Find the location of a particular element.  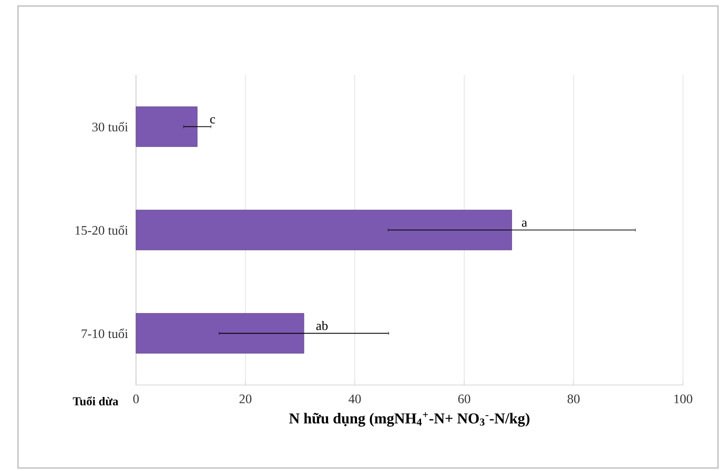

y-tick-label: 15-20 tuổi is located at coordinates (102, 230).